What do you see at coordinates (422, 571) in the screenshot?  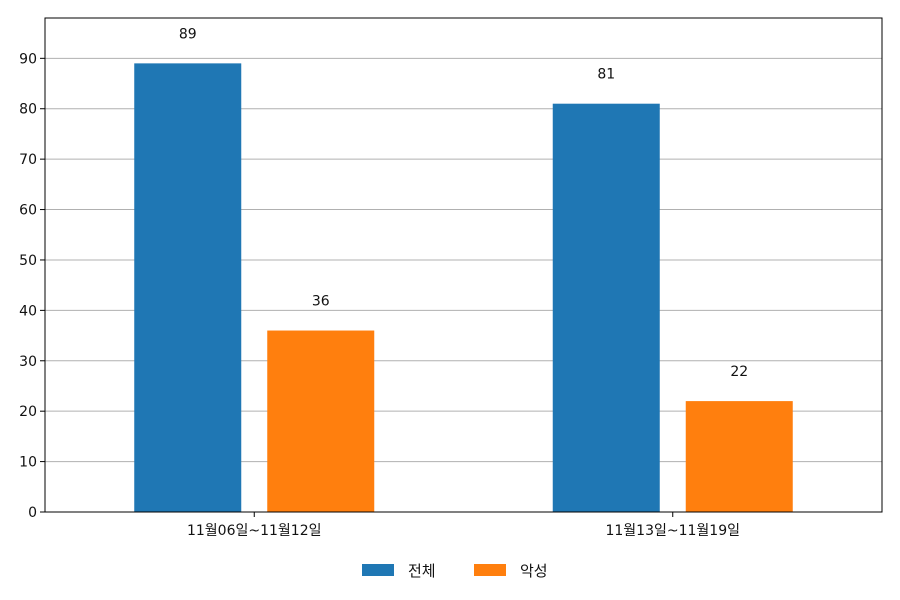 I see `legend-label-전체: 전체` at bounding box center [422, 571].